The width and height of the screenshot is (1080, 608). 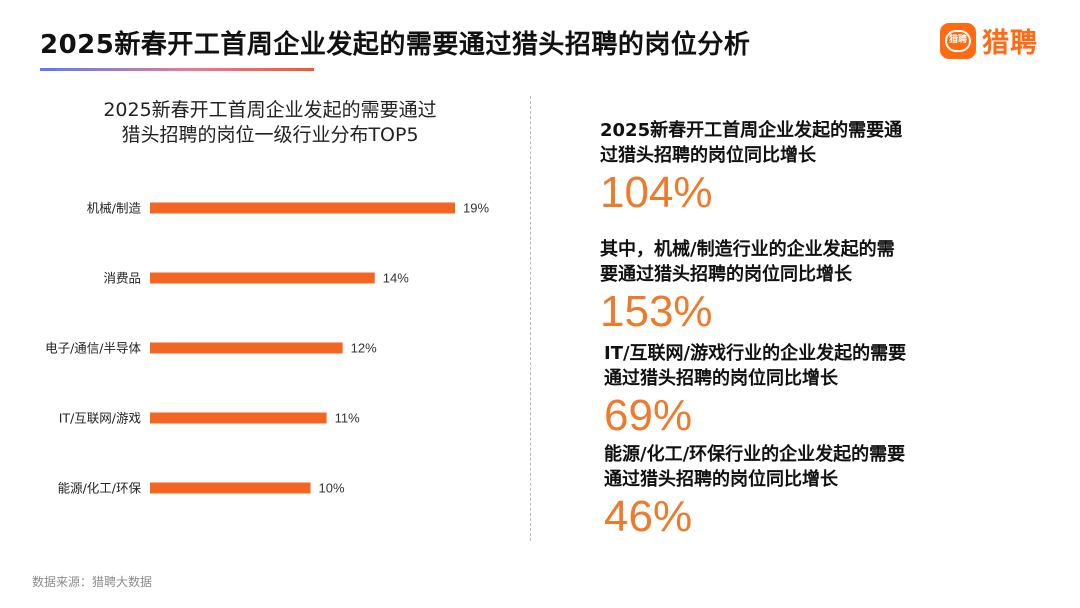 I want to click on stat-label-line-2: 要通过猎头招聘的岗位同比增长, so click(x=726, y=274).